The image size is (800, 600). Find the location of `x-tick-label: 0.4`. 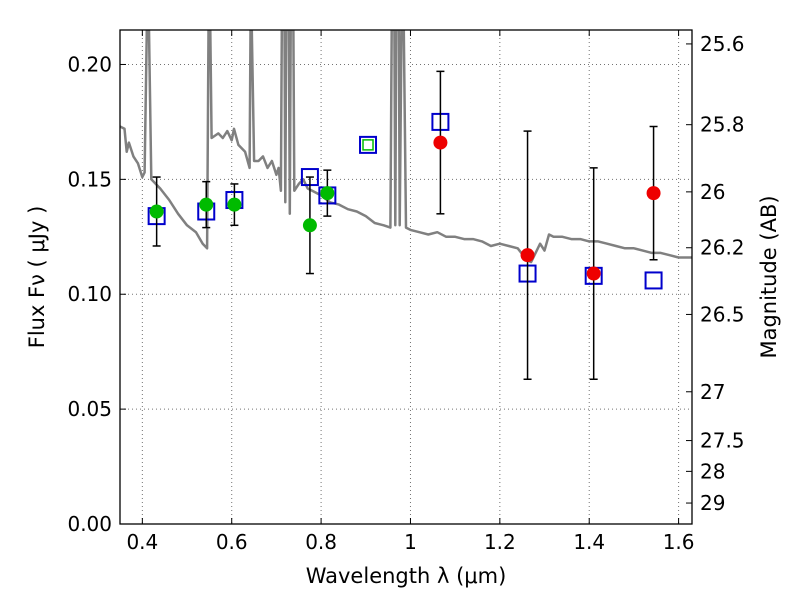

x-tick-label: 0.4 is located at coordinates (142, 542).